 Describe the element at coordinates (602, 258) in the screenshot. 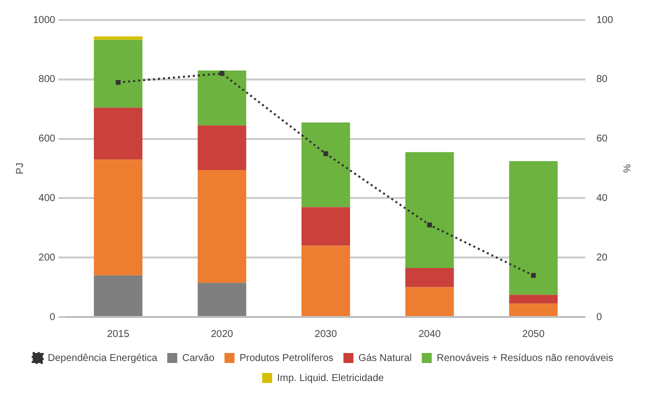

I see `y2-tick-label: 20` at that location.